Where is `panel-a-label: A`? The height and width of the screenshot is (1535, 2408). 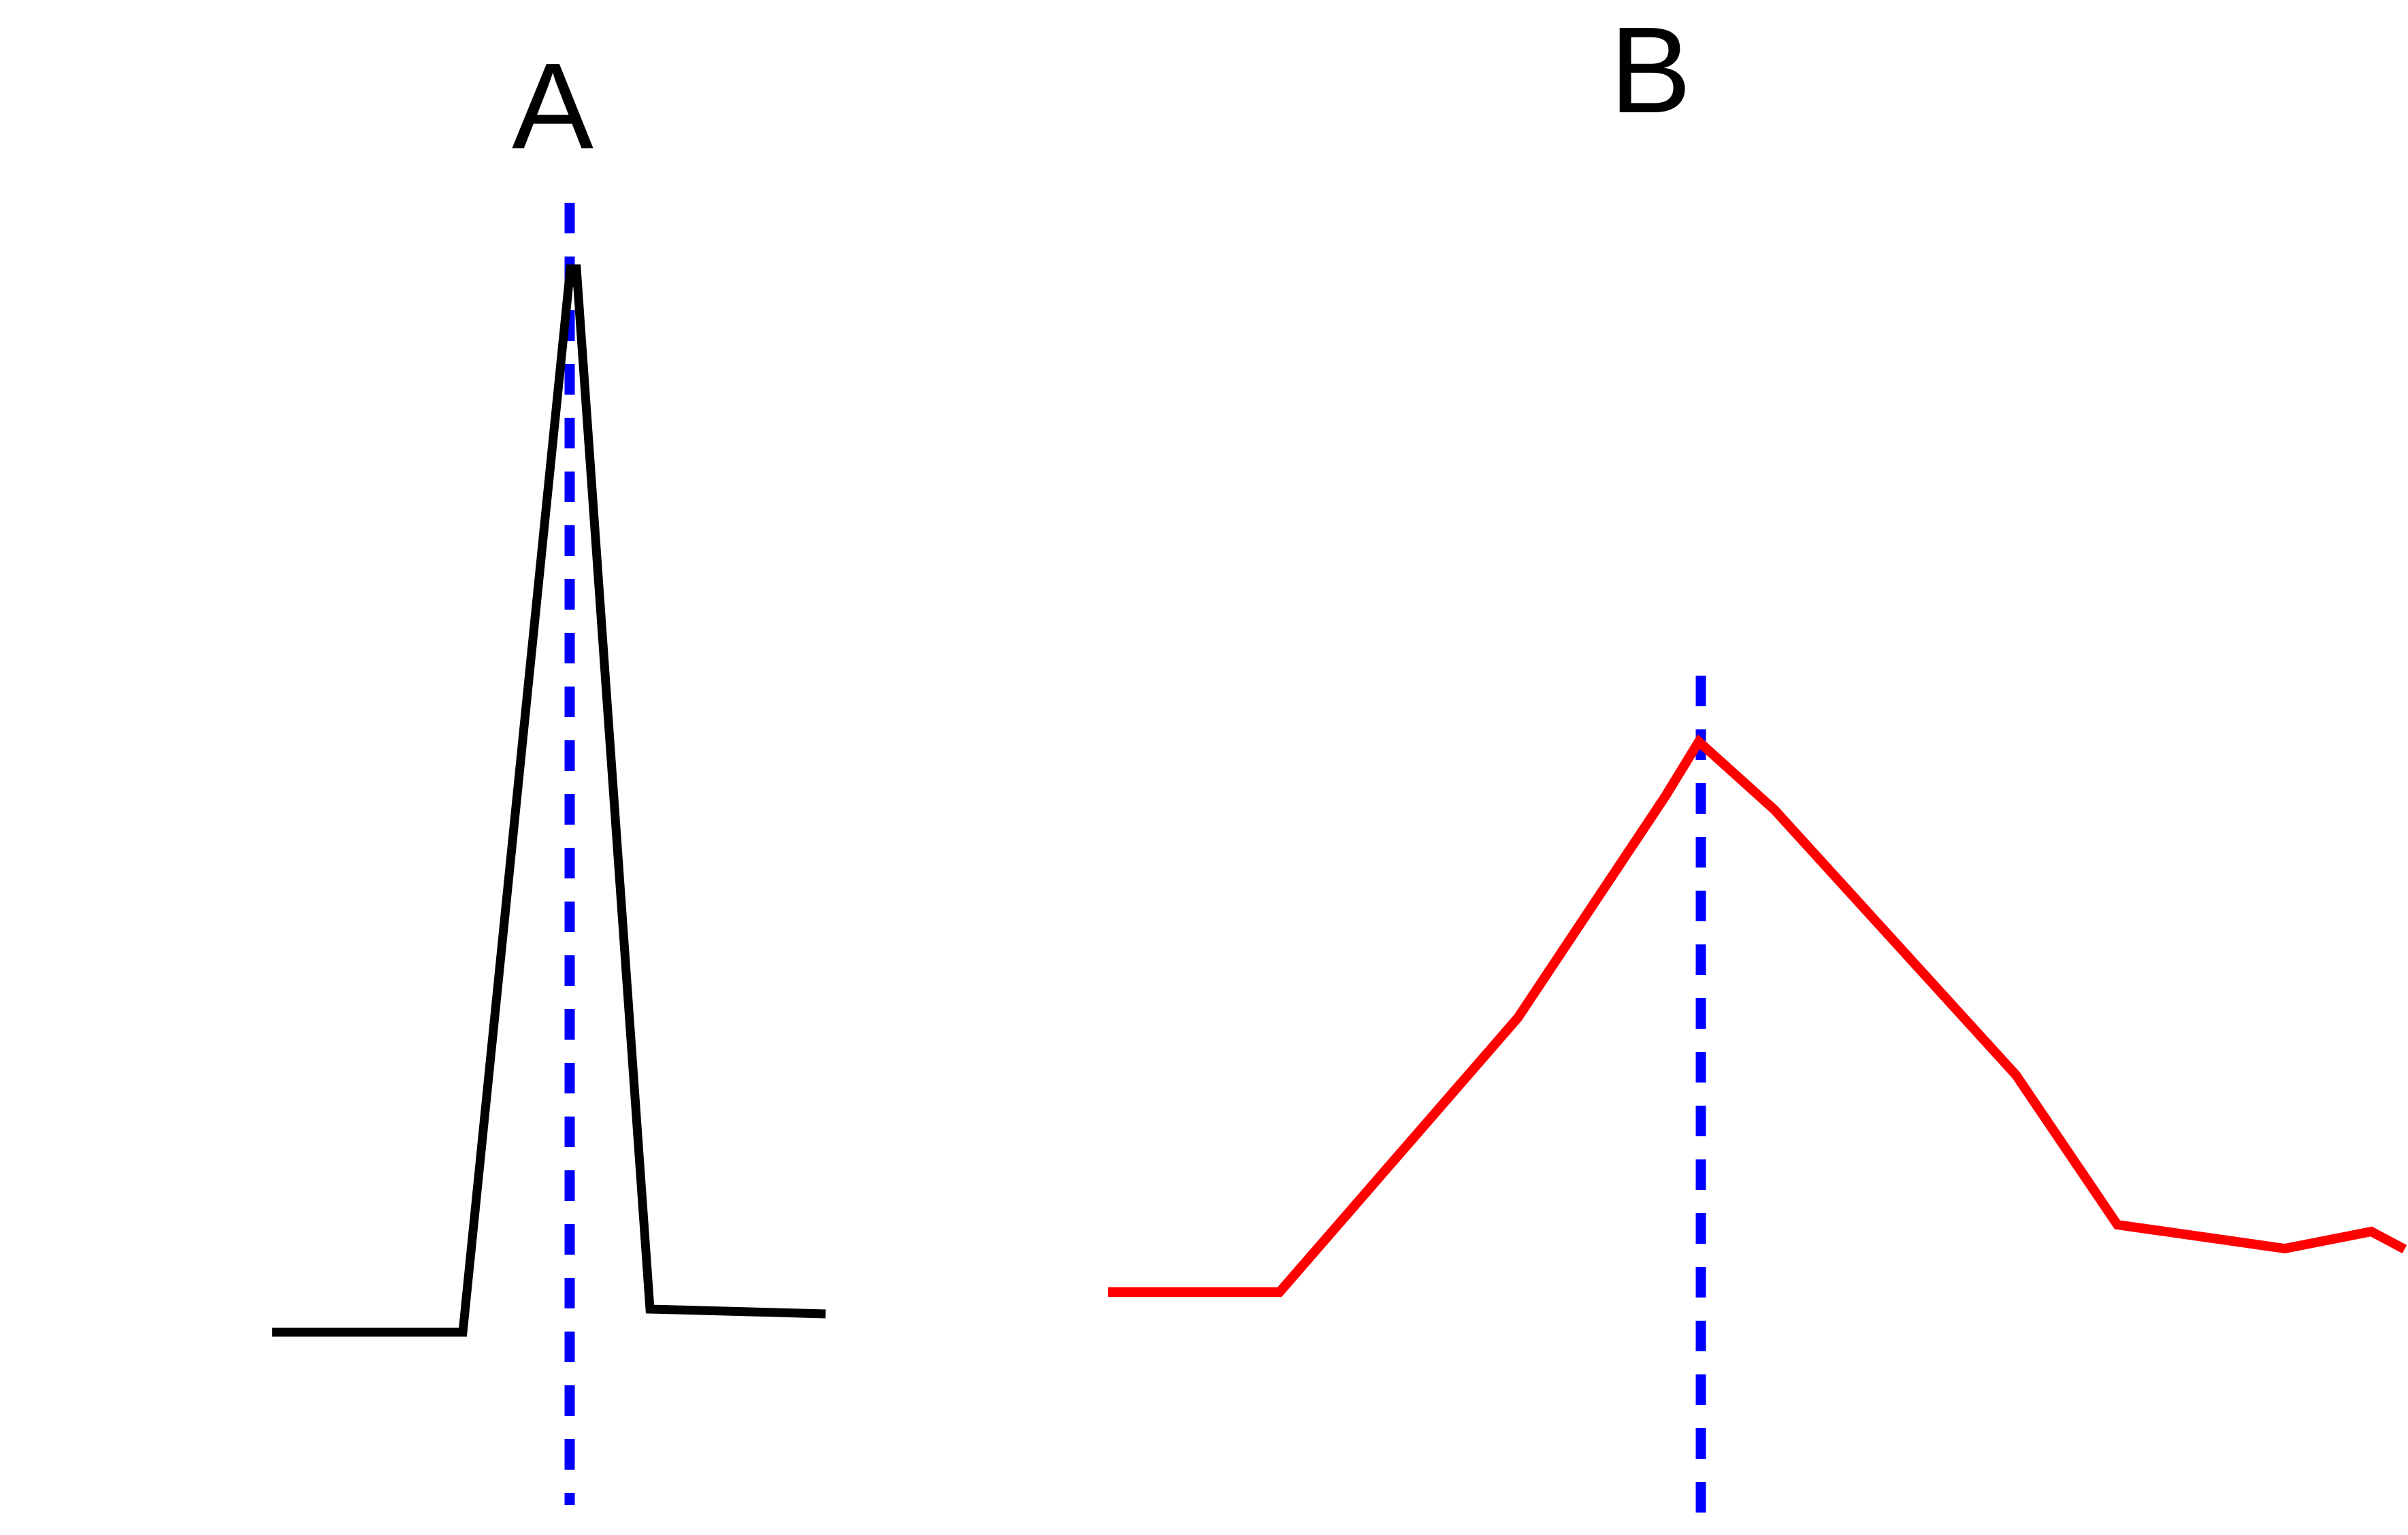
panel-a-label: A is located at coordinates (553, 106).